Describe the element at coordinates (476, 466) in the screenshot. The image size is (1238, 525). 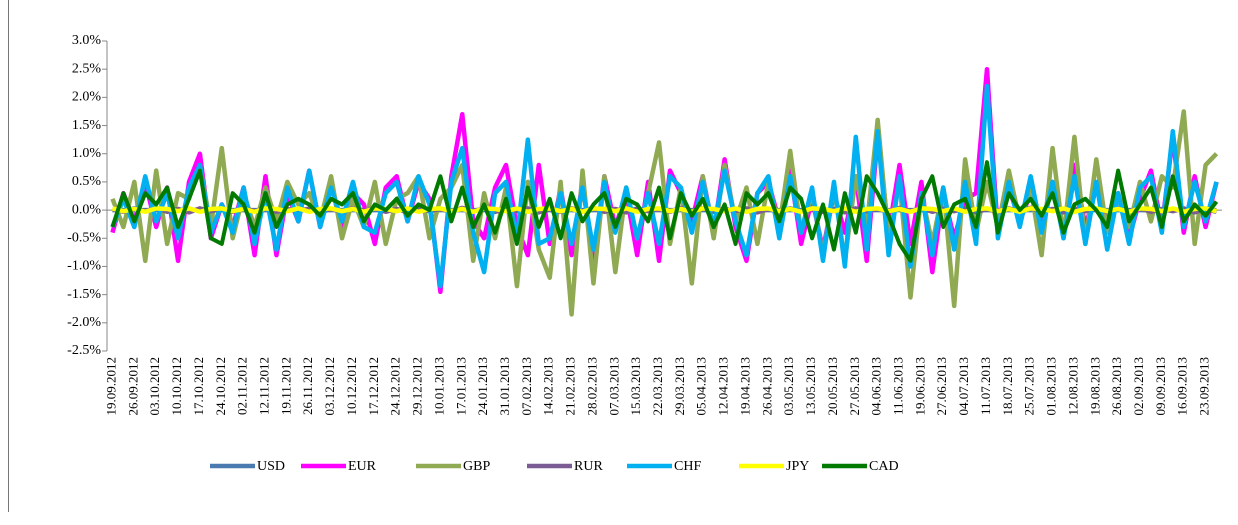
I see `legend-label: GBP` at that location.